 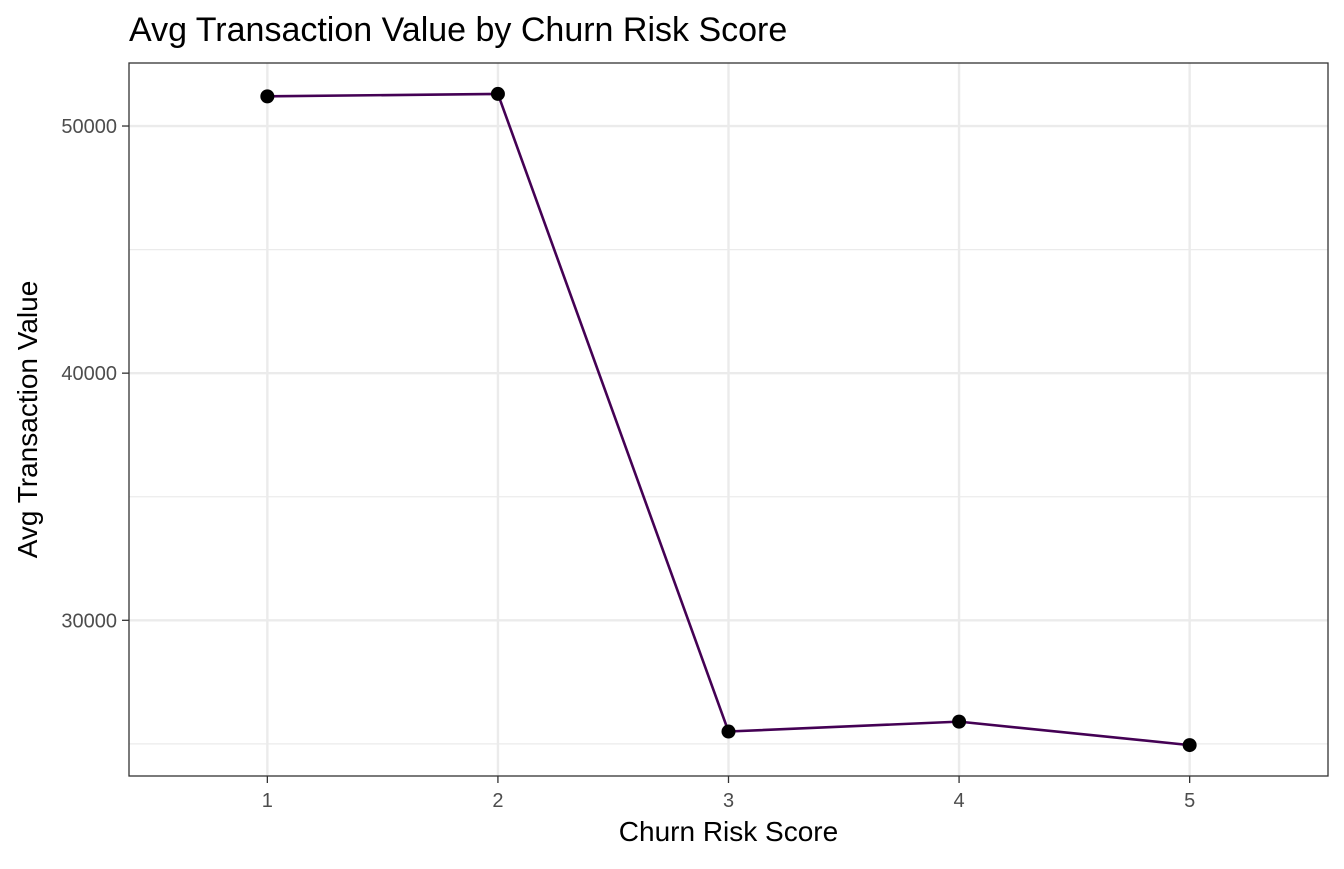 I want to click on y-tick-label: 50000, so click(x=89, y=127).